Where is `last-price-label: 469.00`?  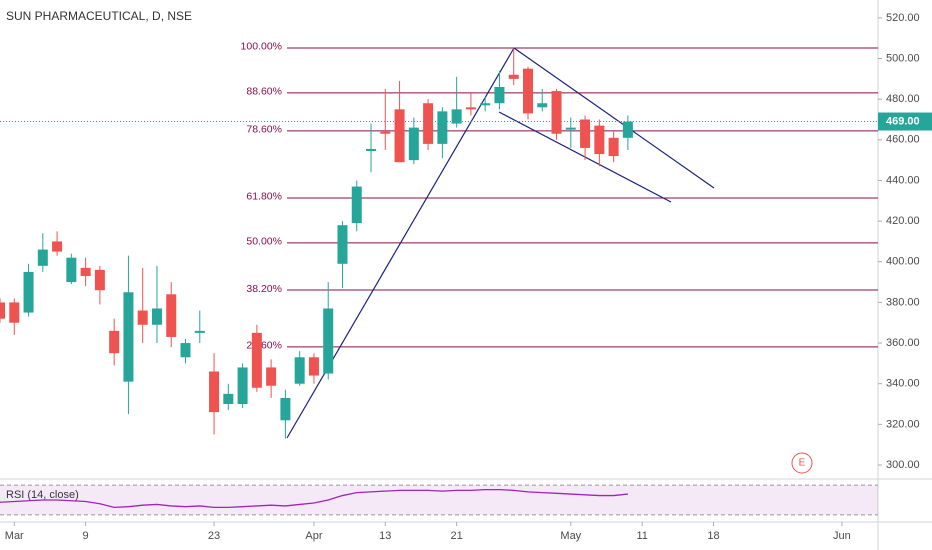 last-price-label: 469.00 is located at coordinates (903, 121).